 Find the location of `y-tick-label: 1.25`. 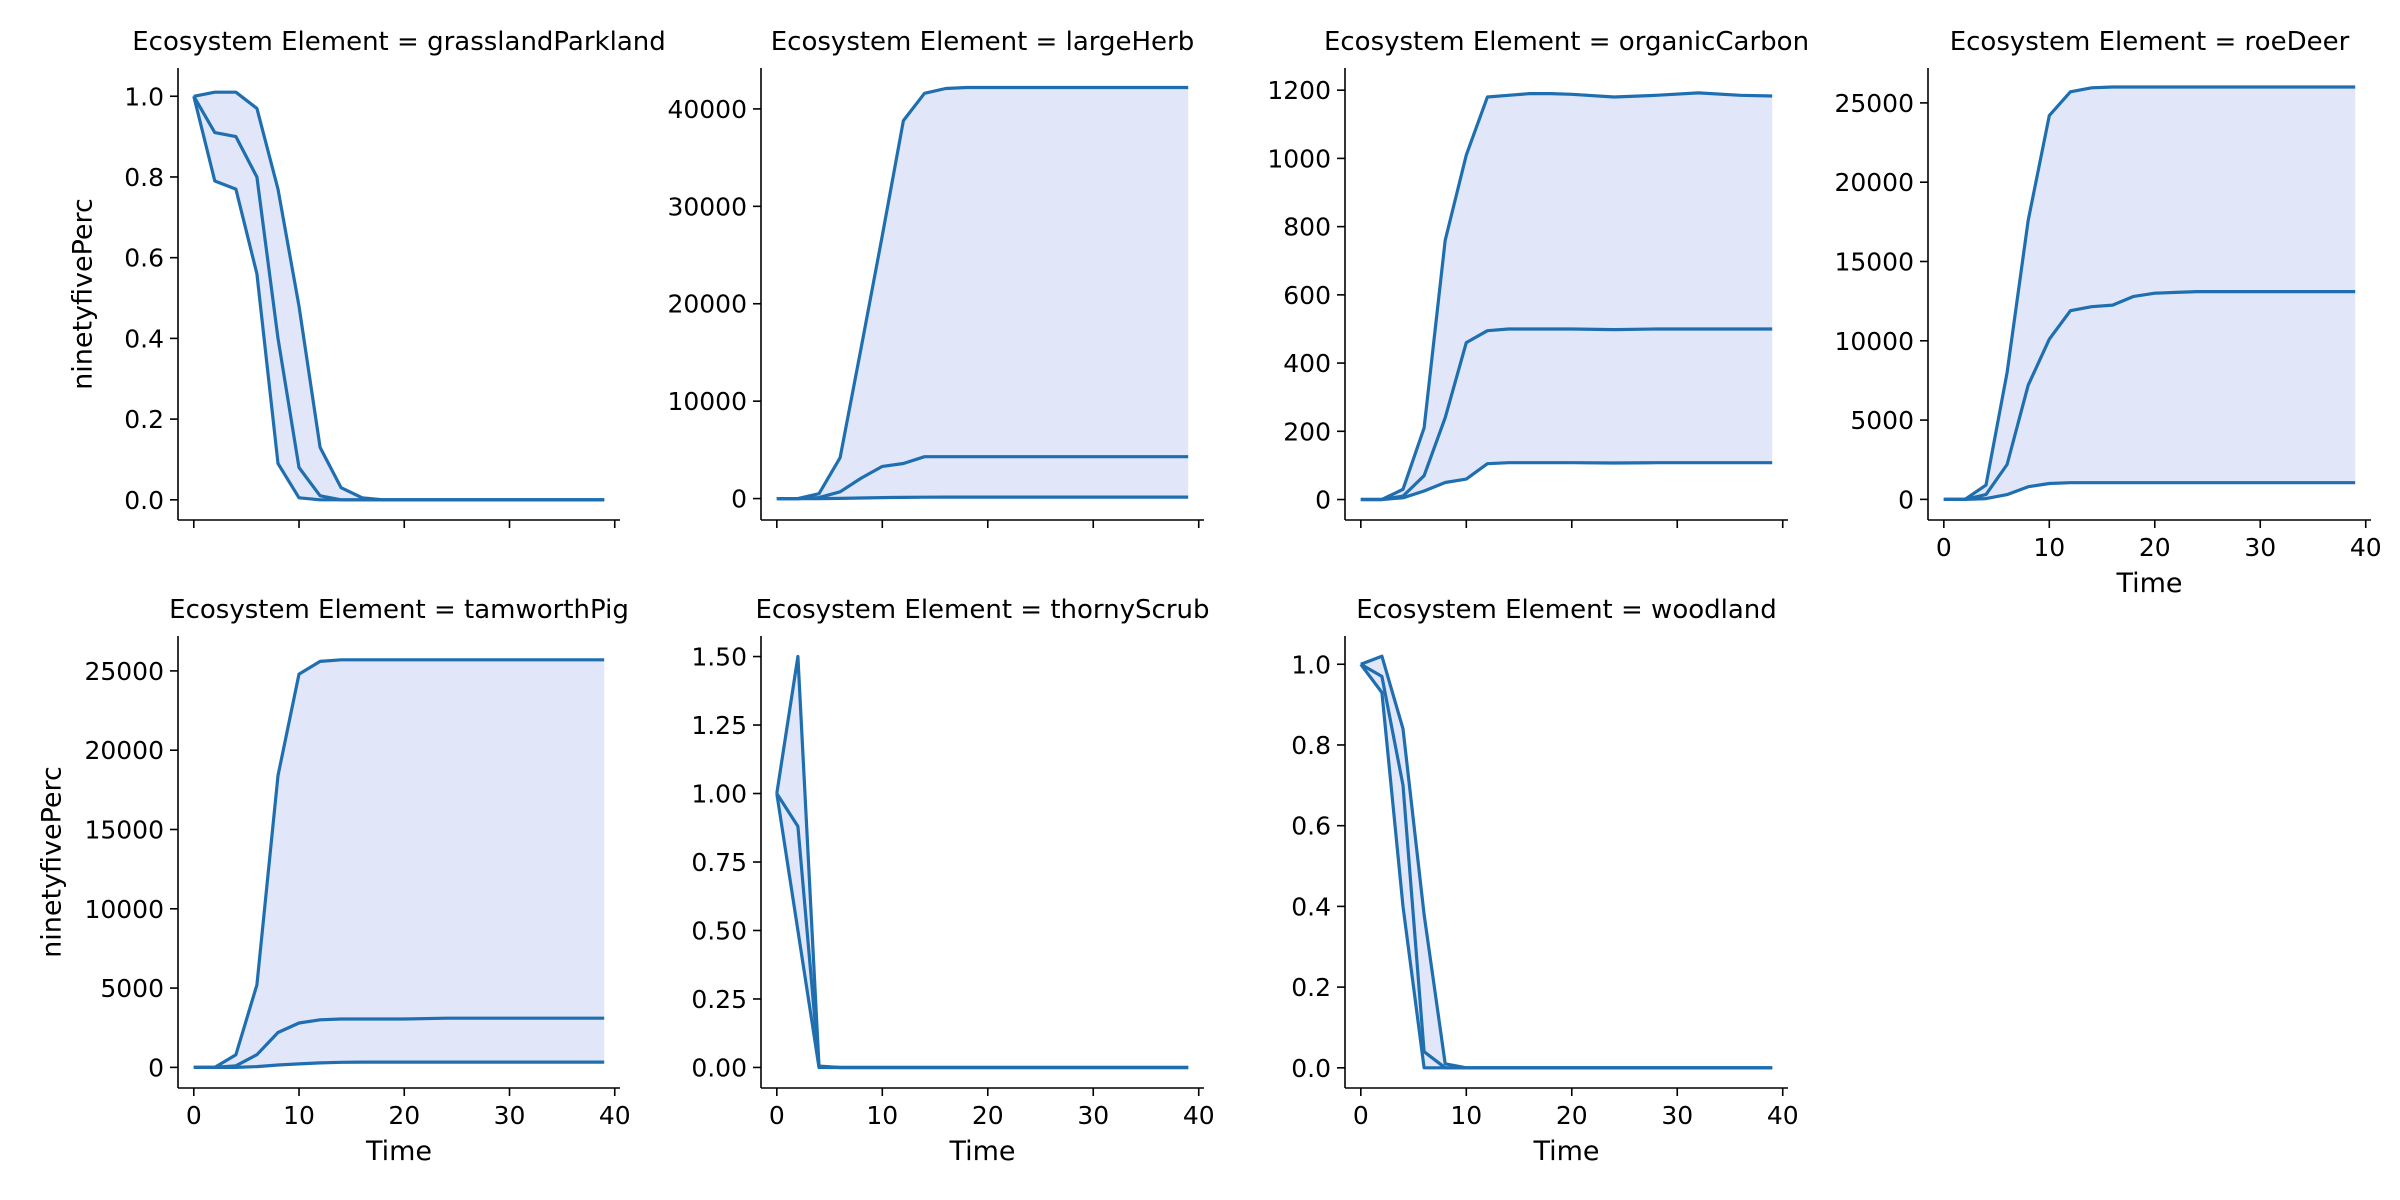

y-tick-label: 1.25 is located at coordinates (719, 725).